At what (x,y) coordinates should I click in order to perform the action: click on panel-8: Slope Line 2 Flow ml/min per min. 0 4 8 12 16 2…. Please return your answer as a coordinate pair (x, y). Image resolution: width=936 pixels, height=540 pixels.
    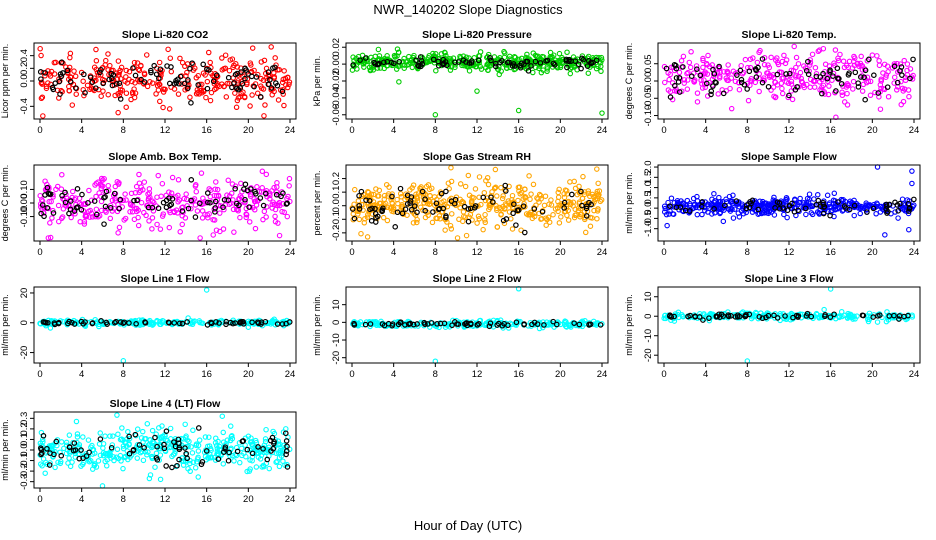
    Looking at the image, I should click on (460, 326).